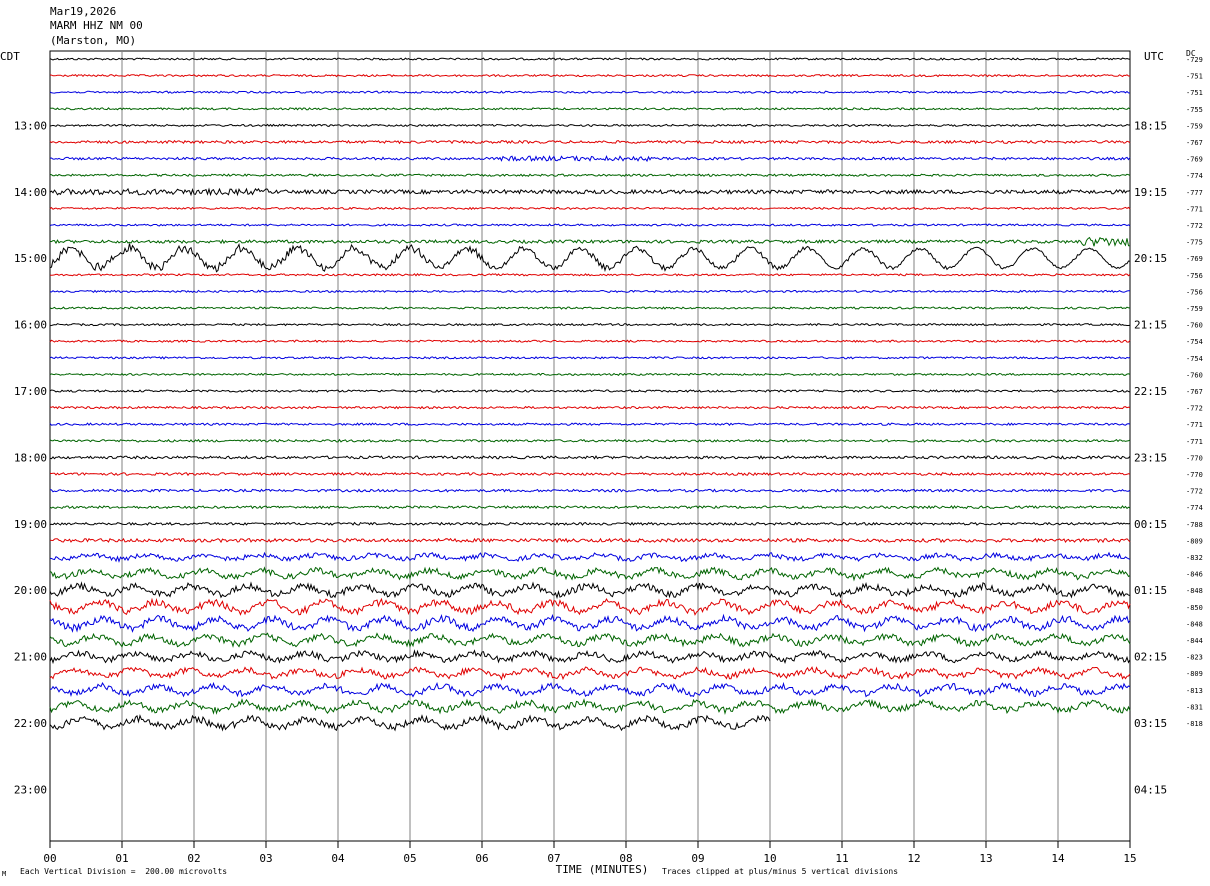 The height and width of the screenshot is (886, 1210). Describe the element at coordinates (913, 858) in the screenshot. I see `x-tick-label: 12` at that location.